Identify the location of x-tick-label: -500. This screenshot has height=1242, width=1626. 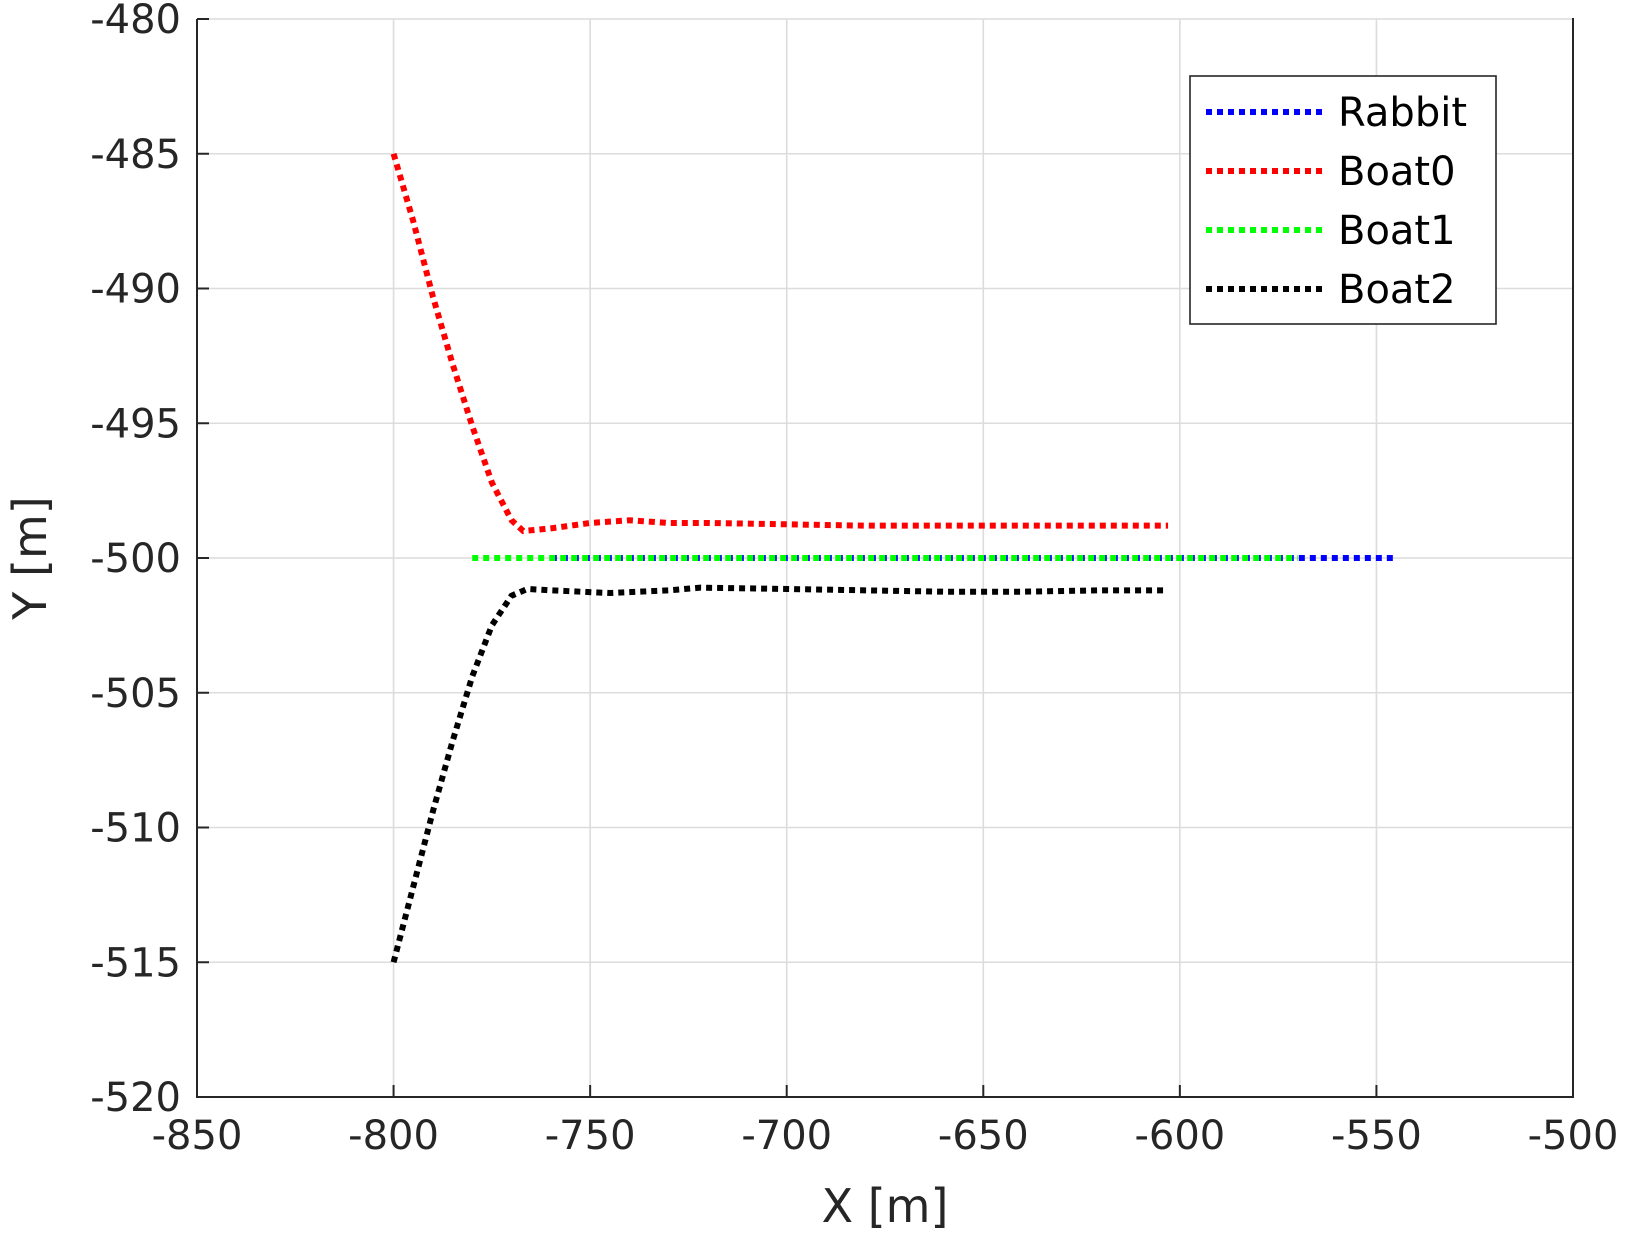
(1573, 1136).